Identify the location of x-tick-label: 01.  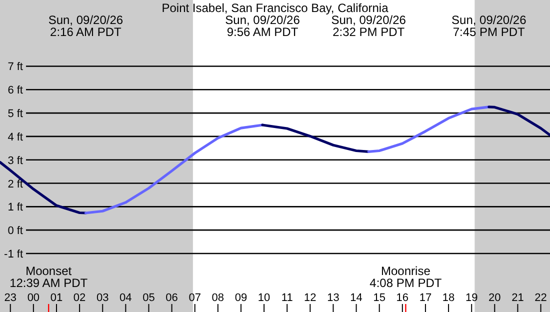
(56, 298).